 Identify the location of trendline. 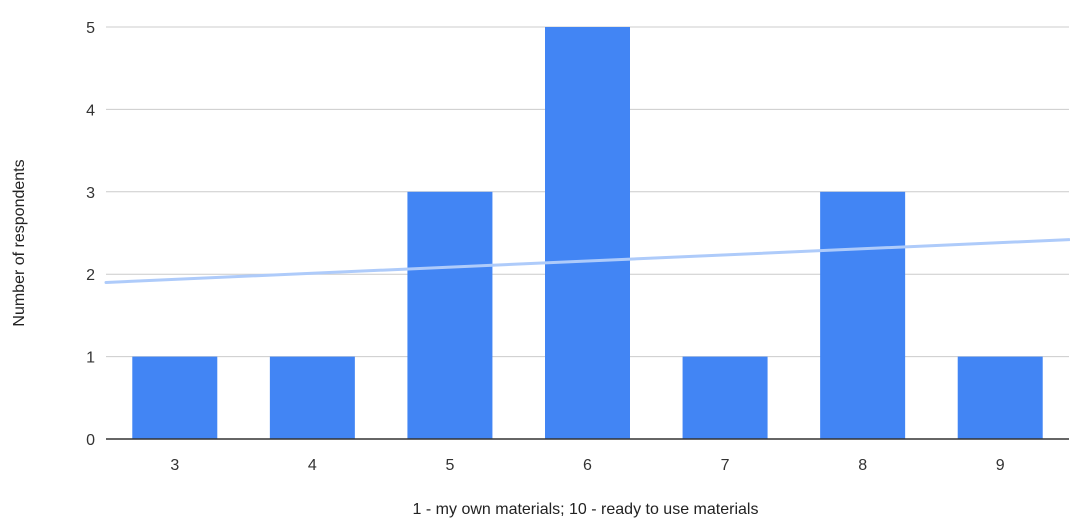
(587, 261).